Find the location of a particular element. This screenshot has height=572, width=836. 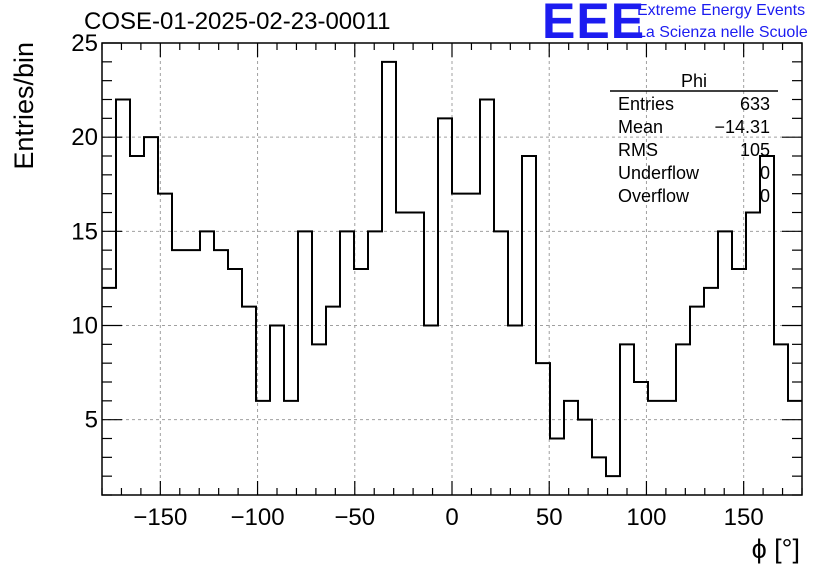

stats-name: Phi is located at coordinates (694, 81).